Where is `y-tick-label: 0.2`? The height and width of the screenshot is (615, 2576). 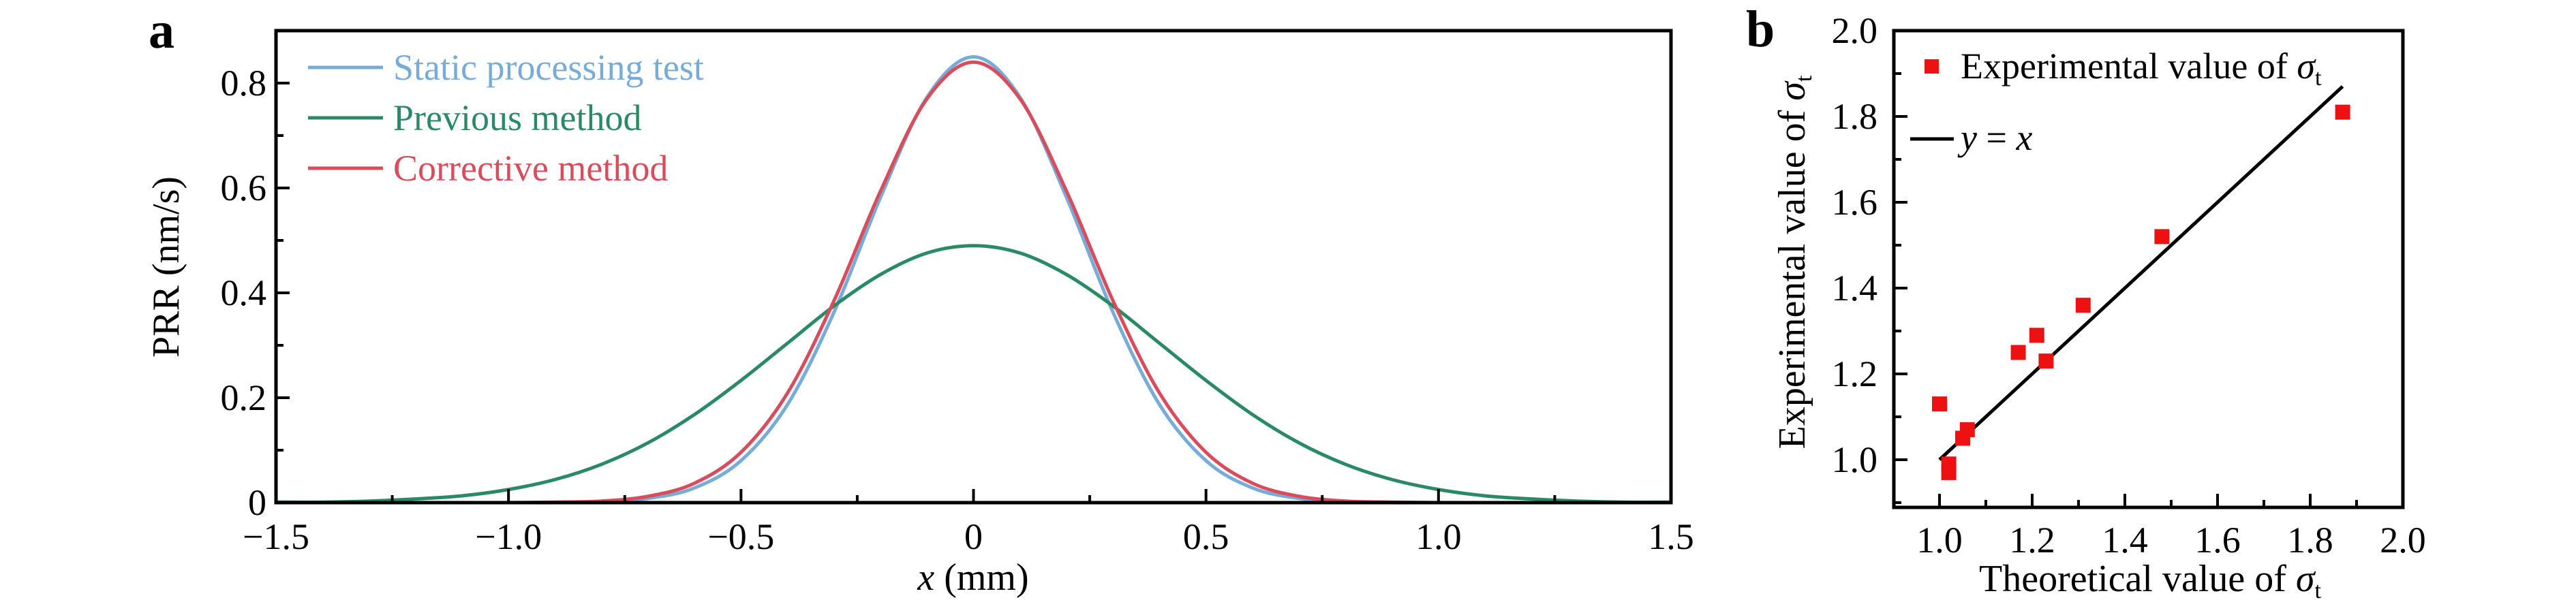 y-tick-label: 0.2 is located at coordinates (244, 397).